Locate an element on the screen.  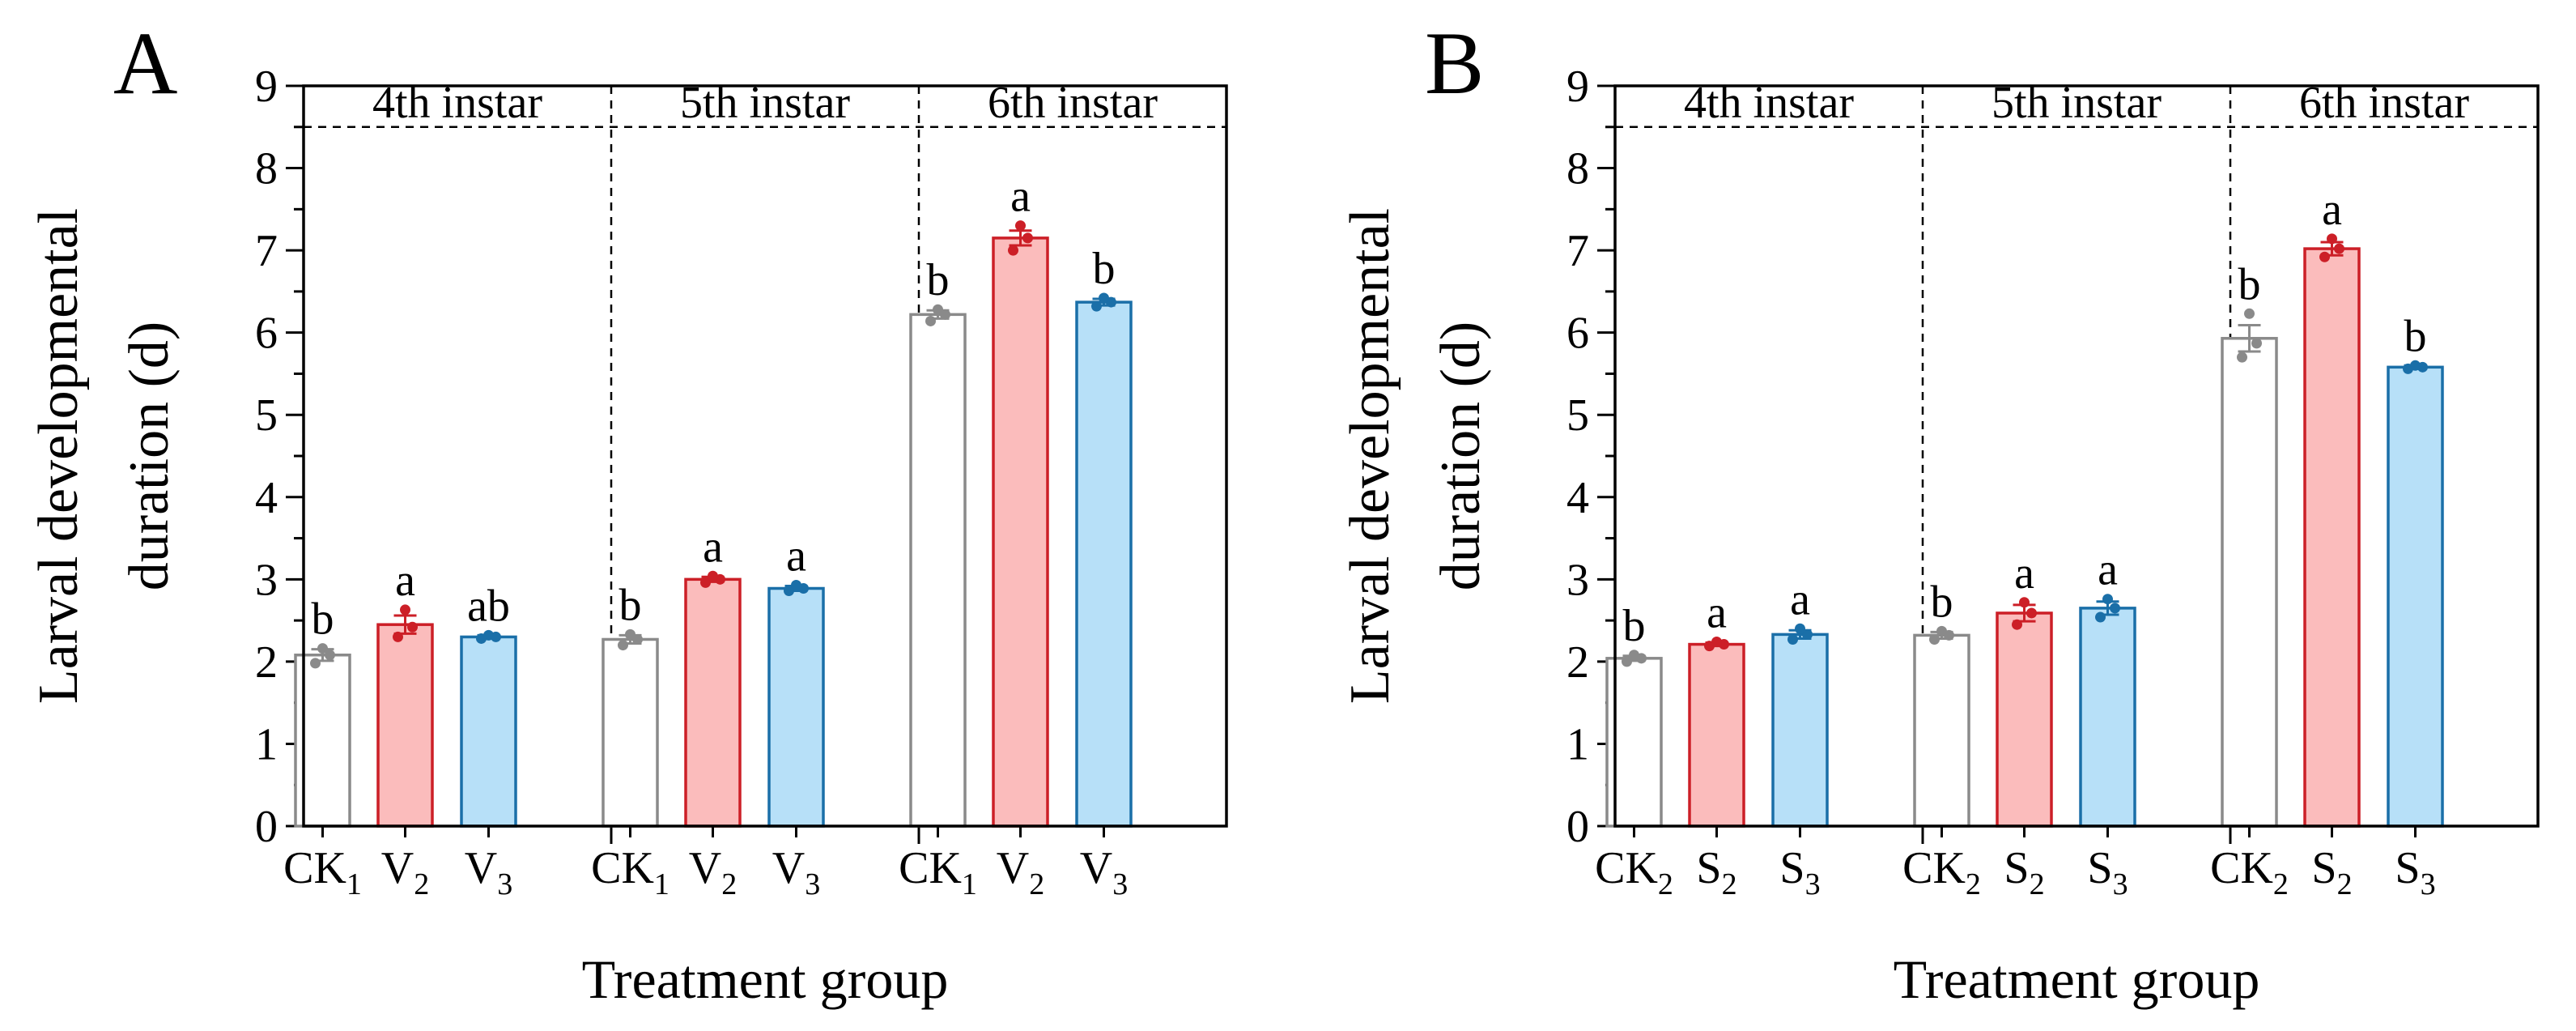
y-axis-label-line1: Larval developmental is located at coordinates (1370, 456).